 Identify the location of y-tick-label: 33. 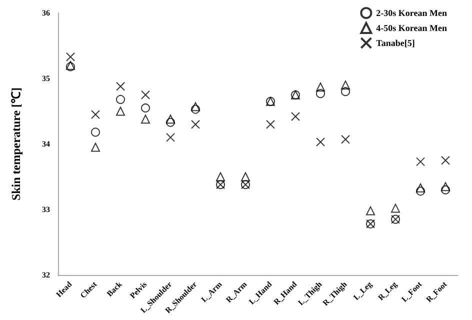
(46, 209).